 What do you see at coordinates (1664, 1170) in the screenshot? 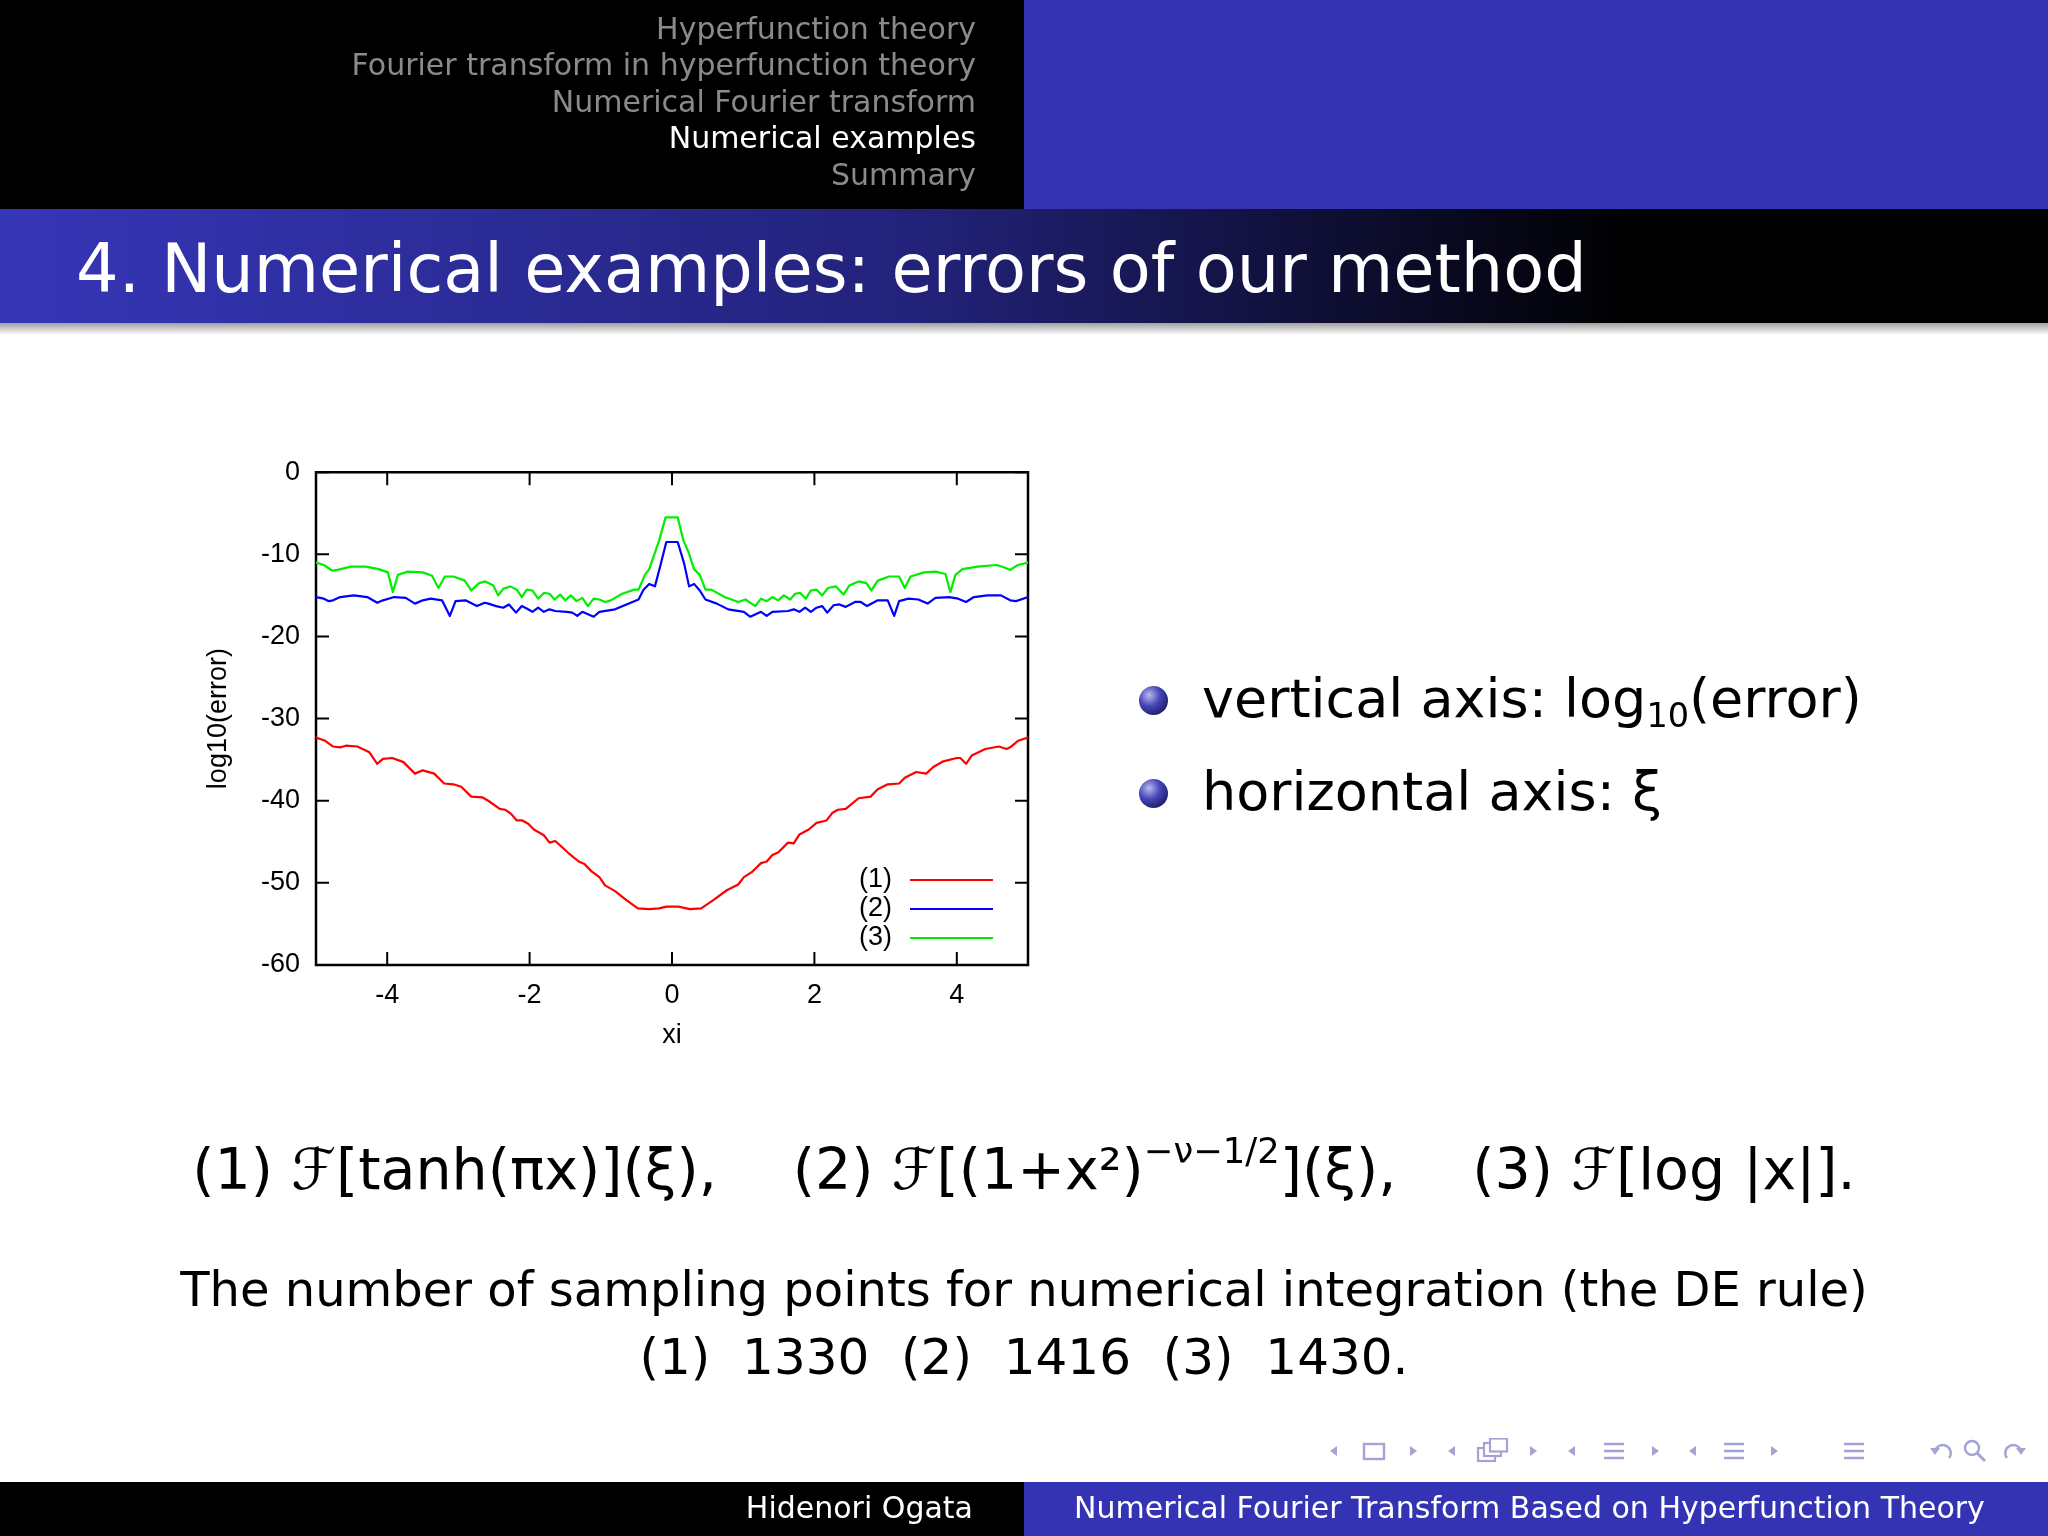
I see `text: (3) ℱ[log |x|].` at bounding box center [1664, 1170].